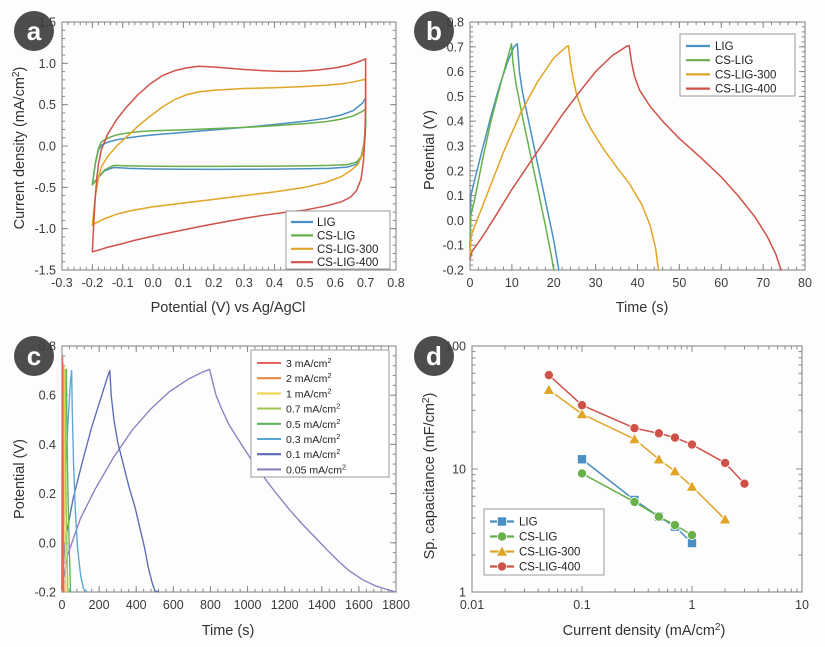 The image size is (825, 647). I want to click on legend-label-0p05: 0.05 mA/cm2, so click(316, 469).